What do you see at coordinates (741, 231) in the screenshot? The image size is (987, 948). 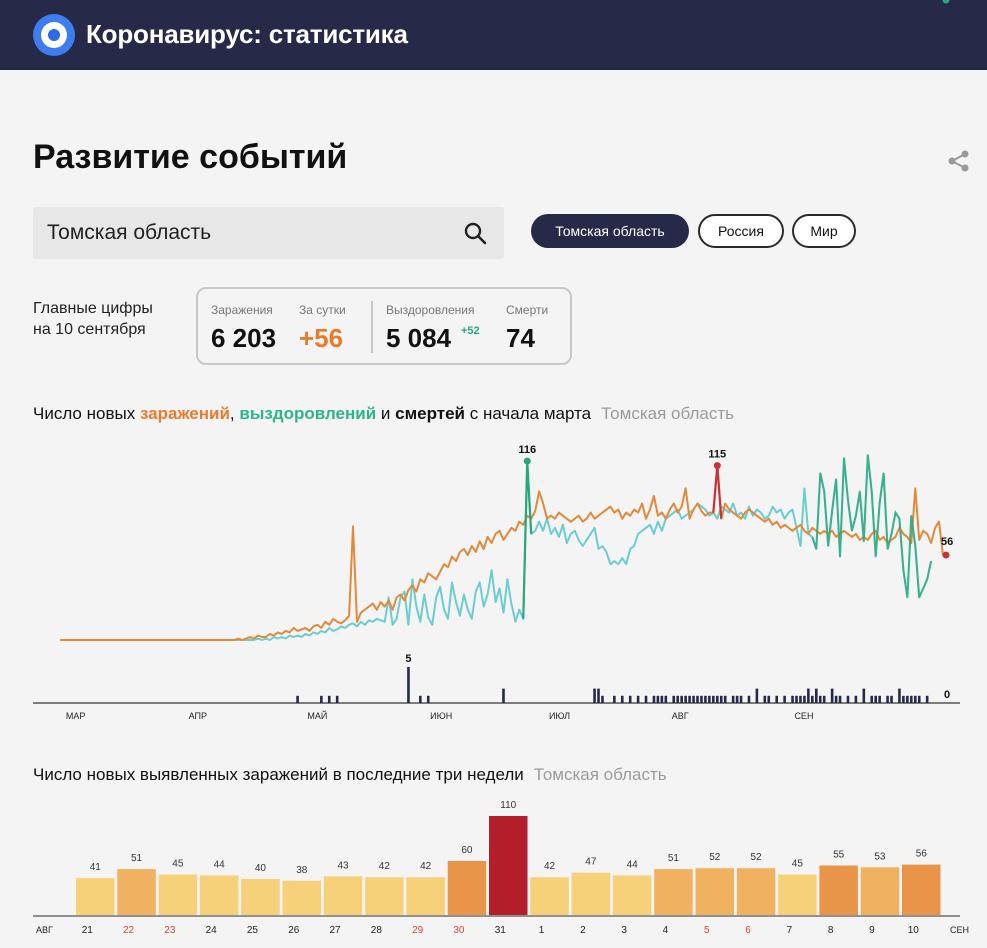 I see `tab-russia: Россия` at bounding box center [741, 231].